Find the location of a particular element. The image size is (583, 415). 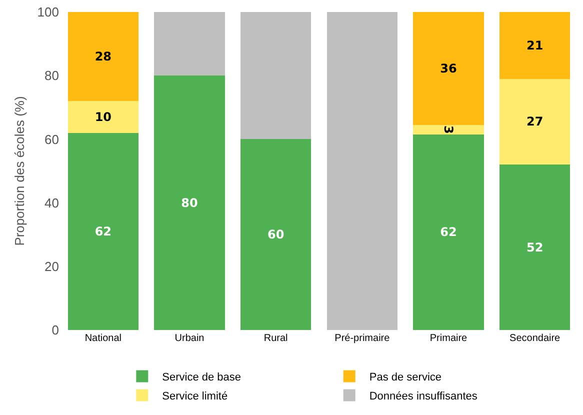

data-label: 27 is located at coordinates (535, 121).